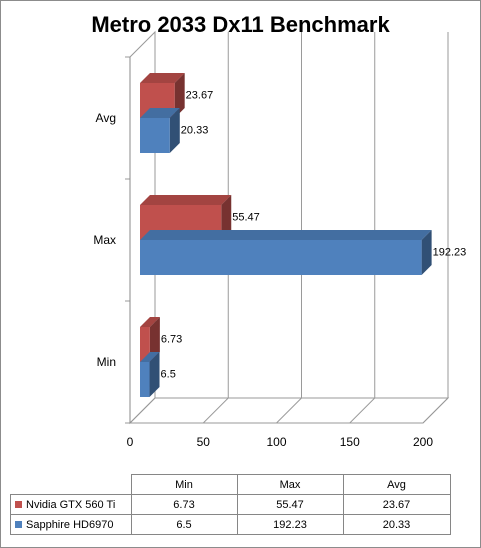  Describe the element at coordinates (171, 340) in the screenshot. I see `data-label: 6.73` at that location.